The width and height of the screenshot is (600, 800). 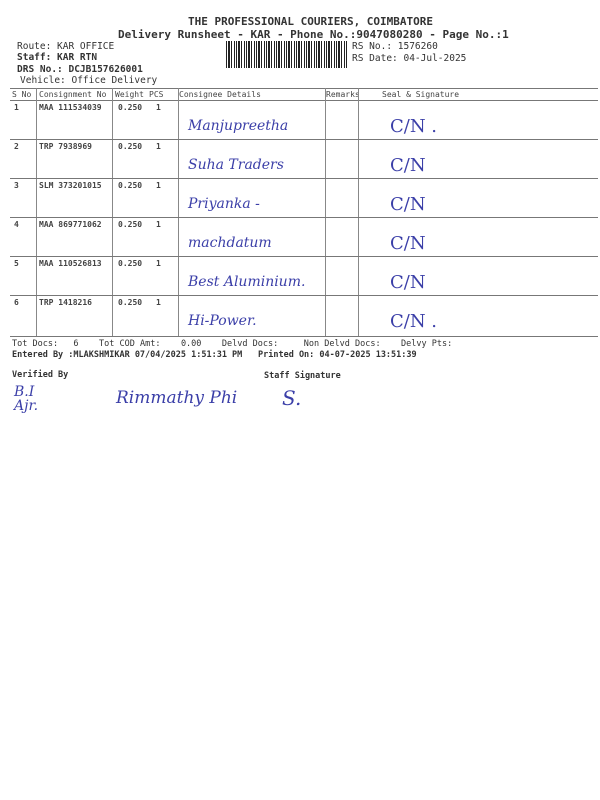 What do you see at coordinates (337, 355) in the screenshot?
I see `printed-on: Printed On: 04-07-2025 13:51:39` at bounding box center [337, 355].